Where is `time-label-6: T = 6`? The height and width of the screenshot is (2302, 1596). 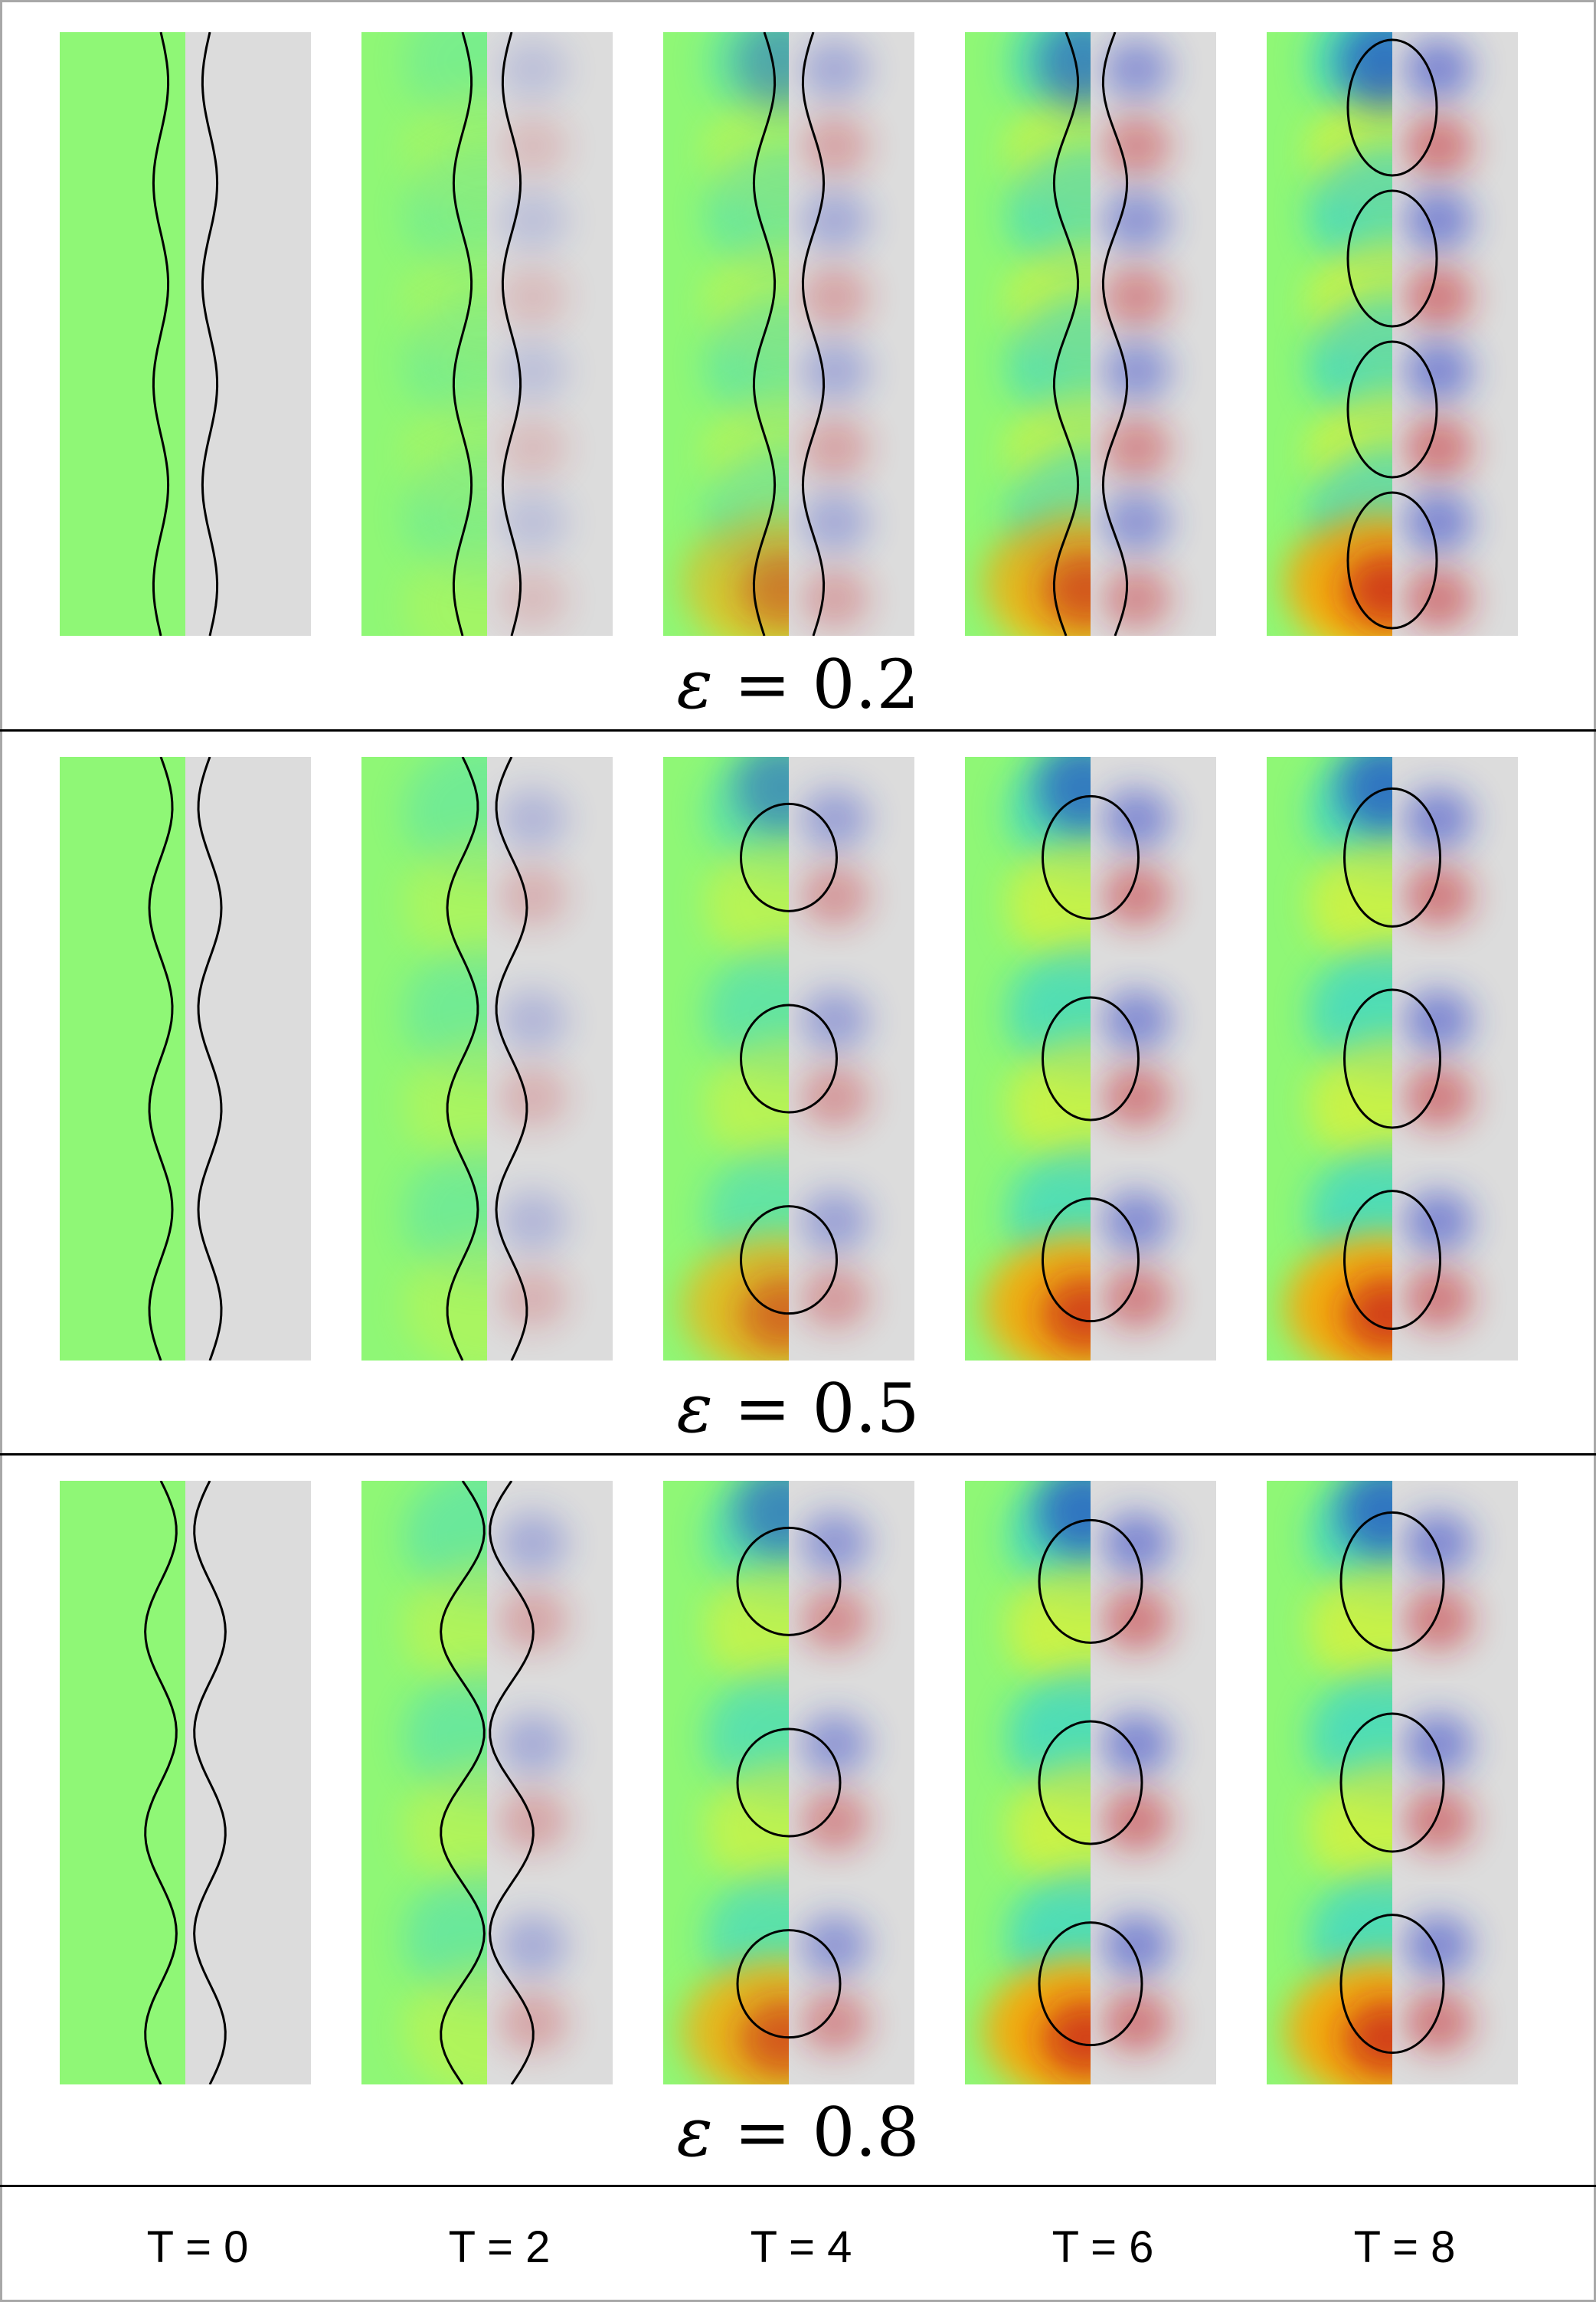
time-label-6: T = 6 is located at coordinates (1103, 2247).